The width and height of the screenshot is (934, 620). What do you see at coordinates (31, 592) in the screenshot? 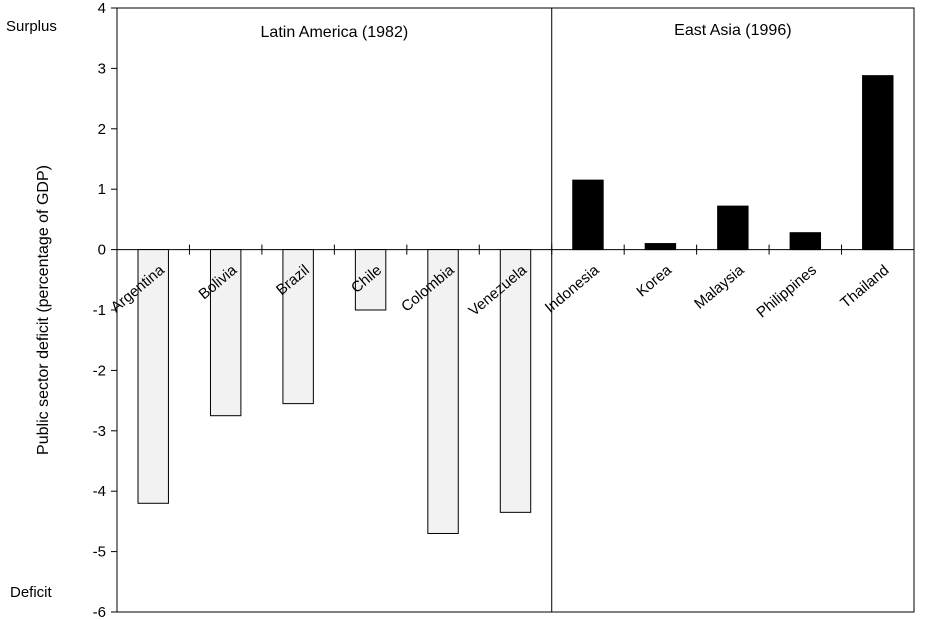
I see `deficit-label: Deficit` at bounding box center [31, 592].